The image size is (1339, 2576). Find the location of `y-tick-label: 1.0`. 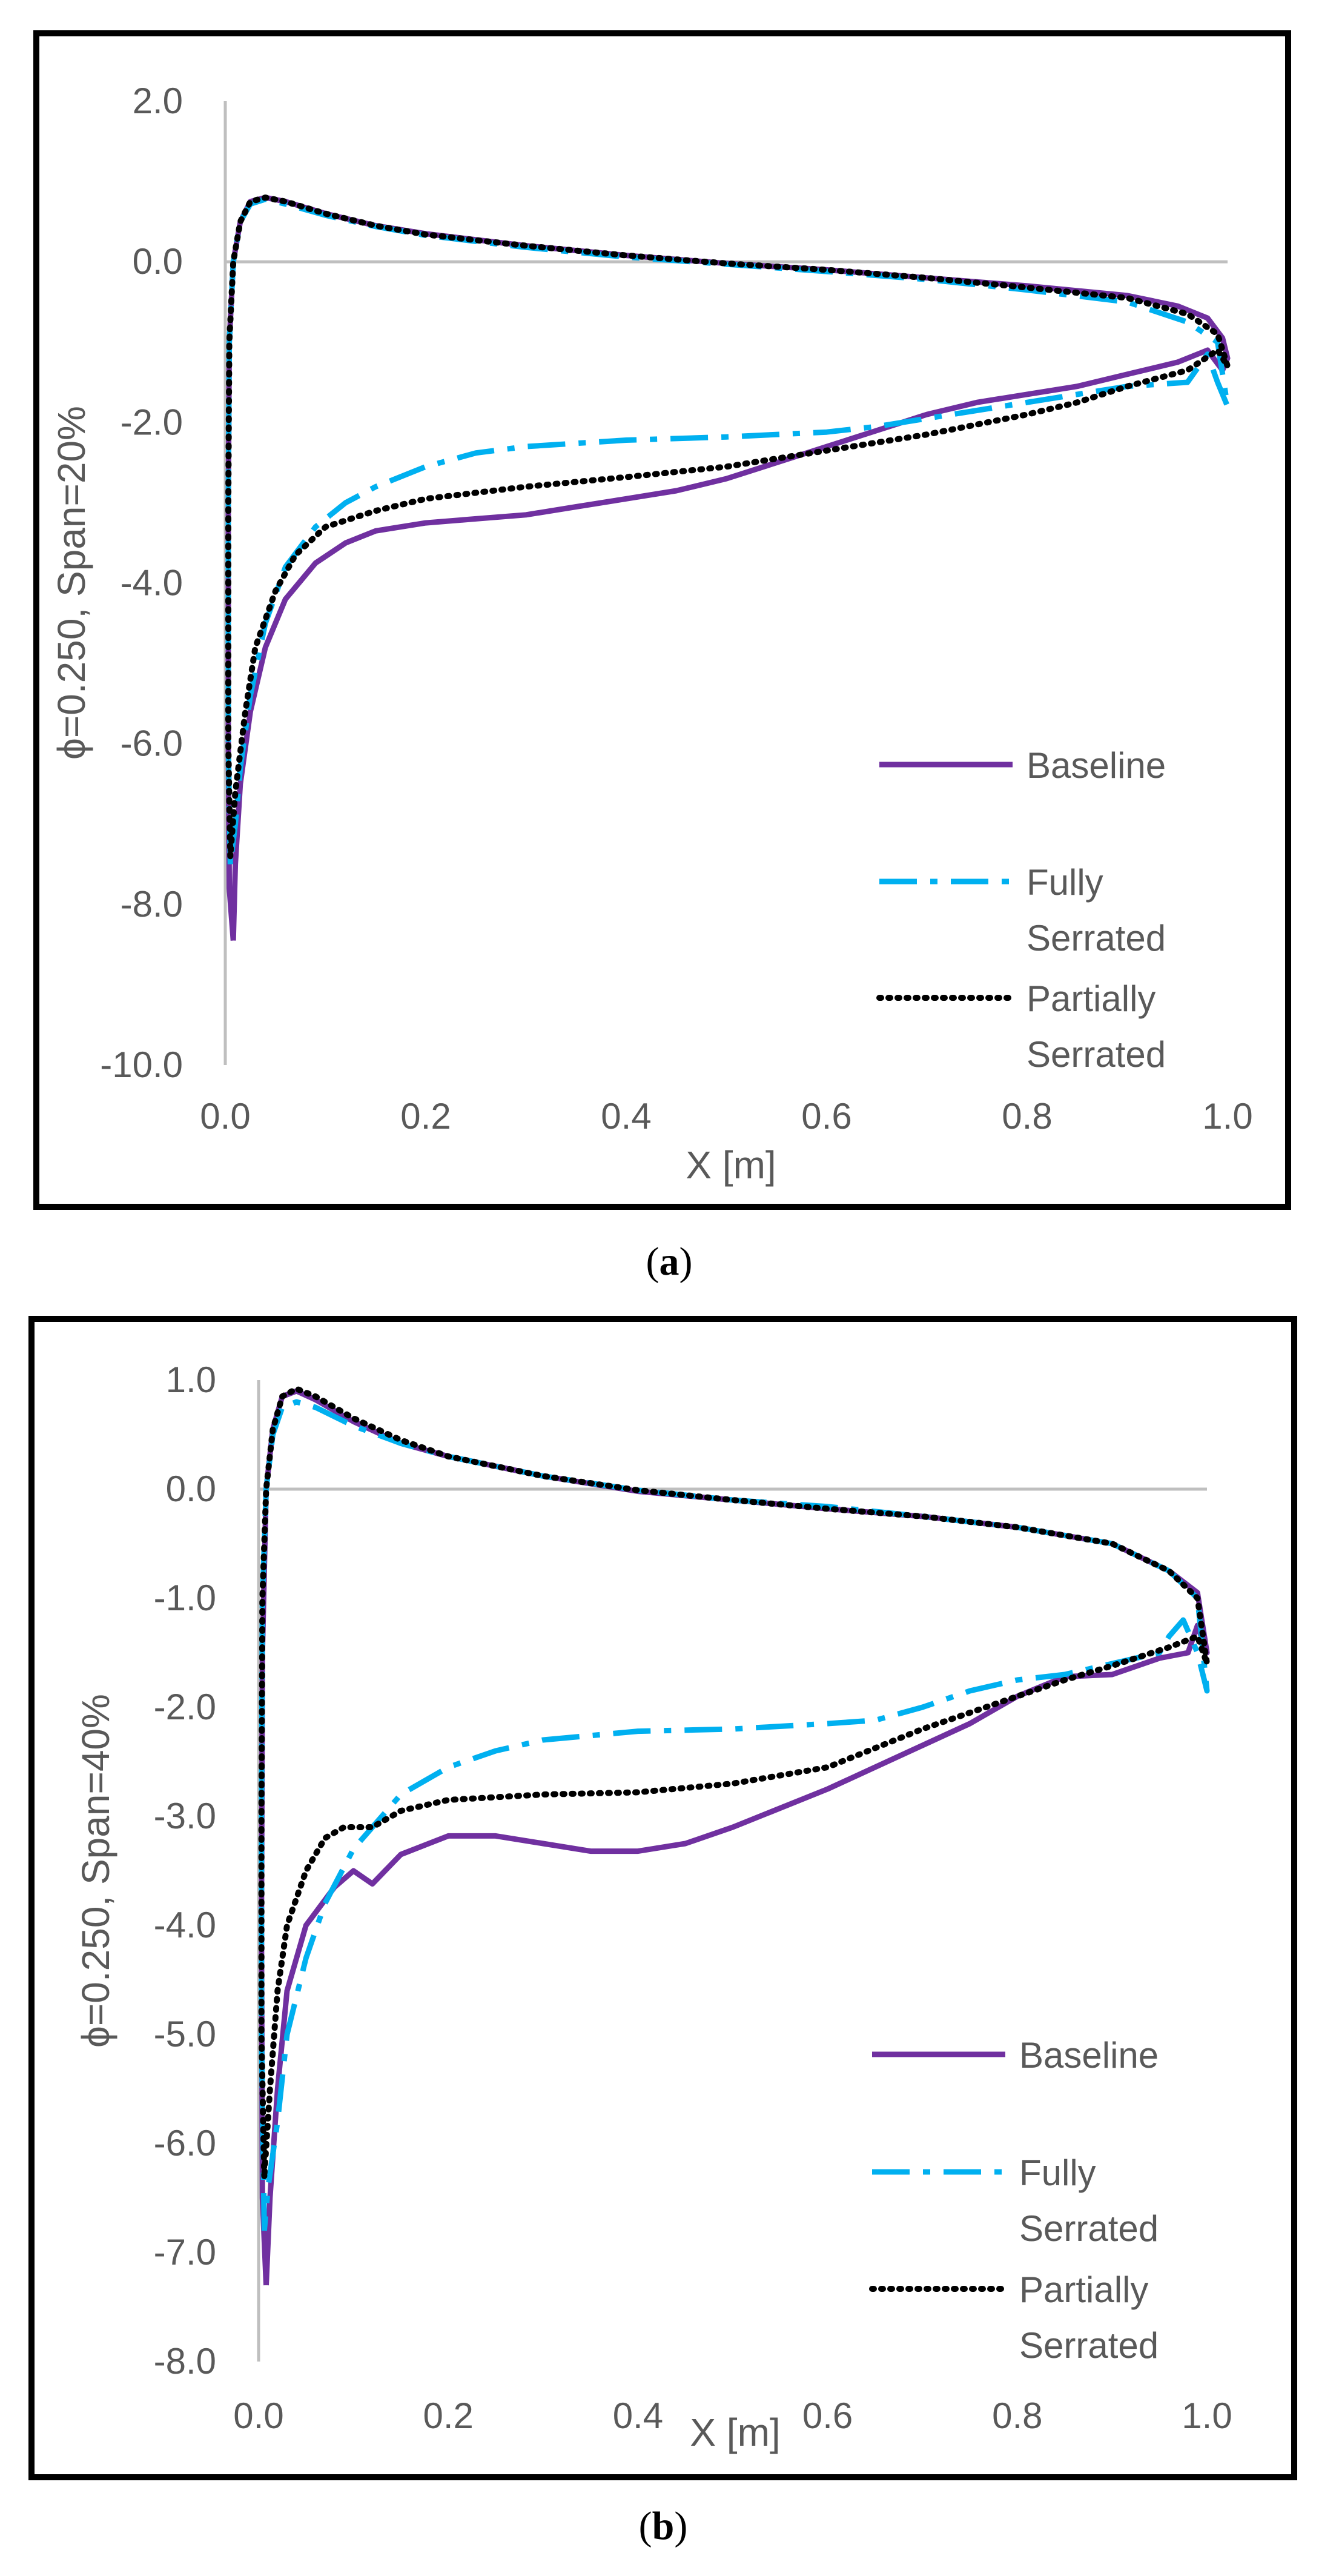

y-tick-label: 1.0 is located at coordinates (191, 1379).